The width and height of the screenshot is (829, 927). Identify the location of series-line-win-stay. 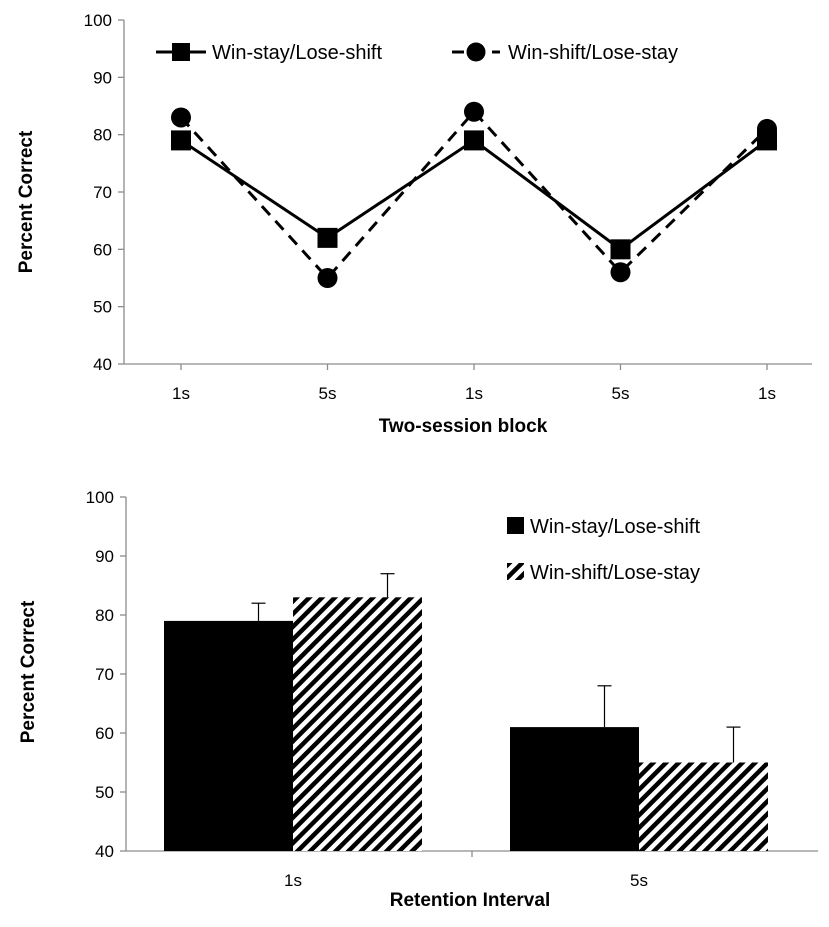
(474, 195).